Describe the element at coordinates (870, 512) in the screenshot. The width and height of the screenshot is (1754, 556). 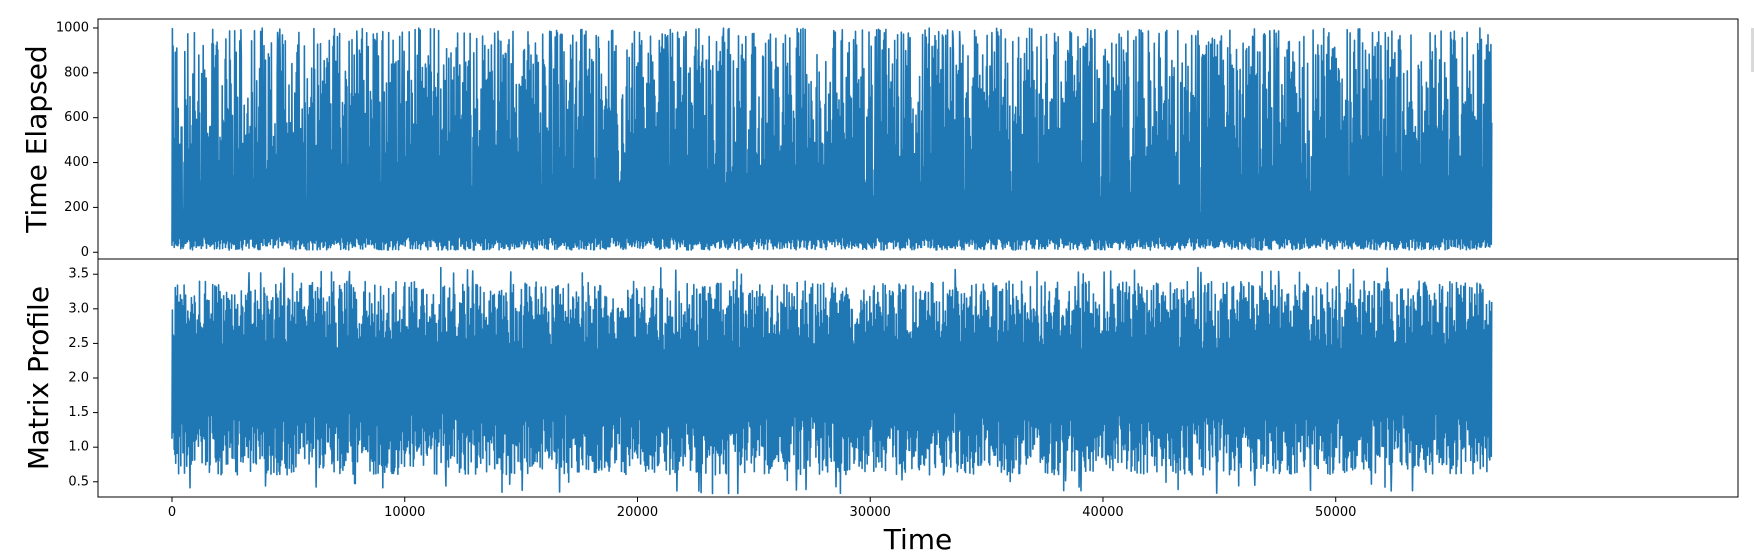
I see `x-tick-label: 30000` at that location.